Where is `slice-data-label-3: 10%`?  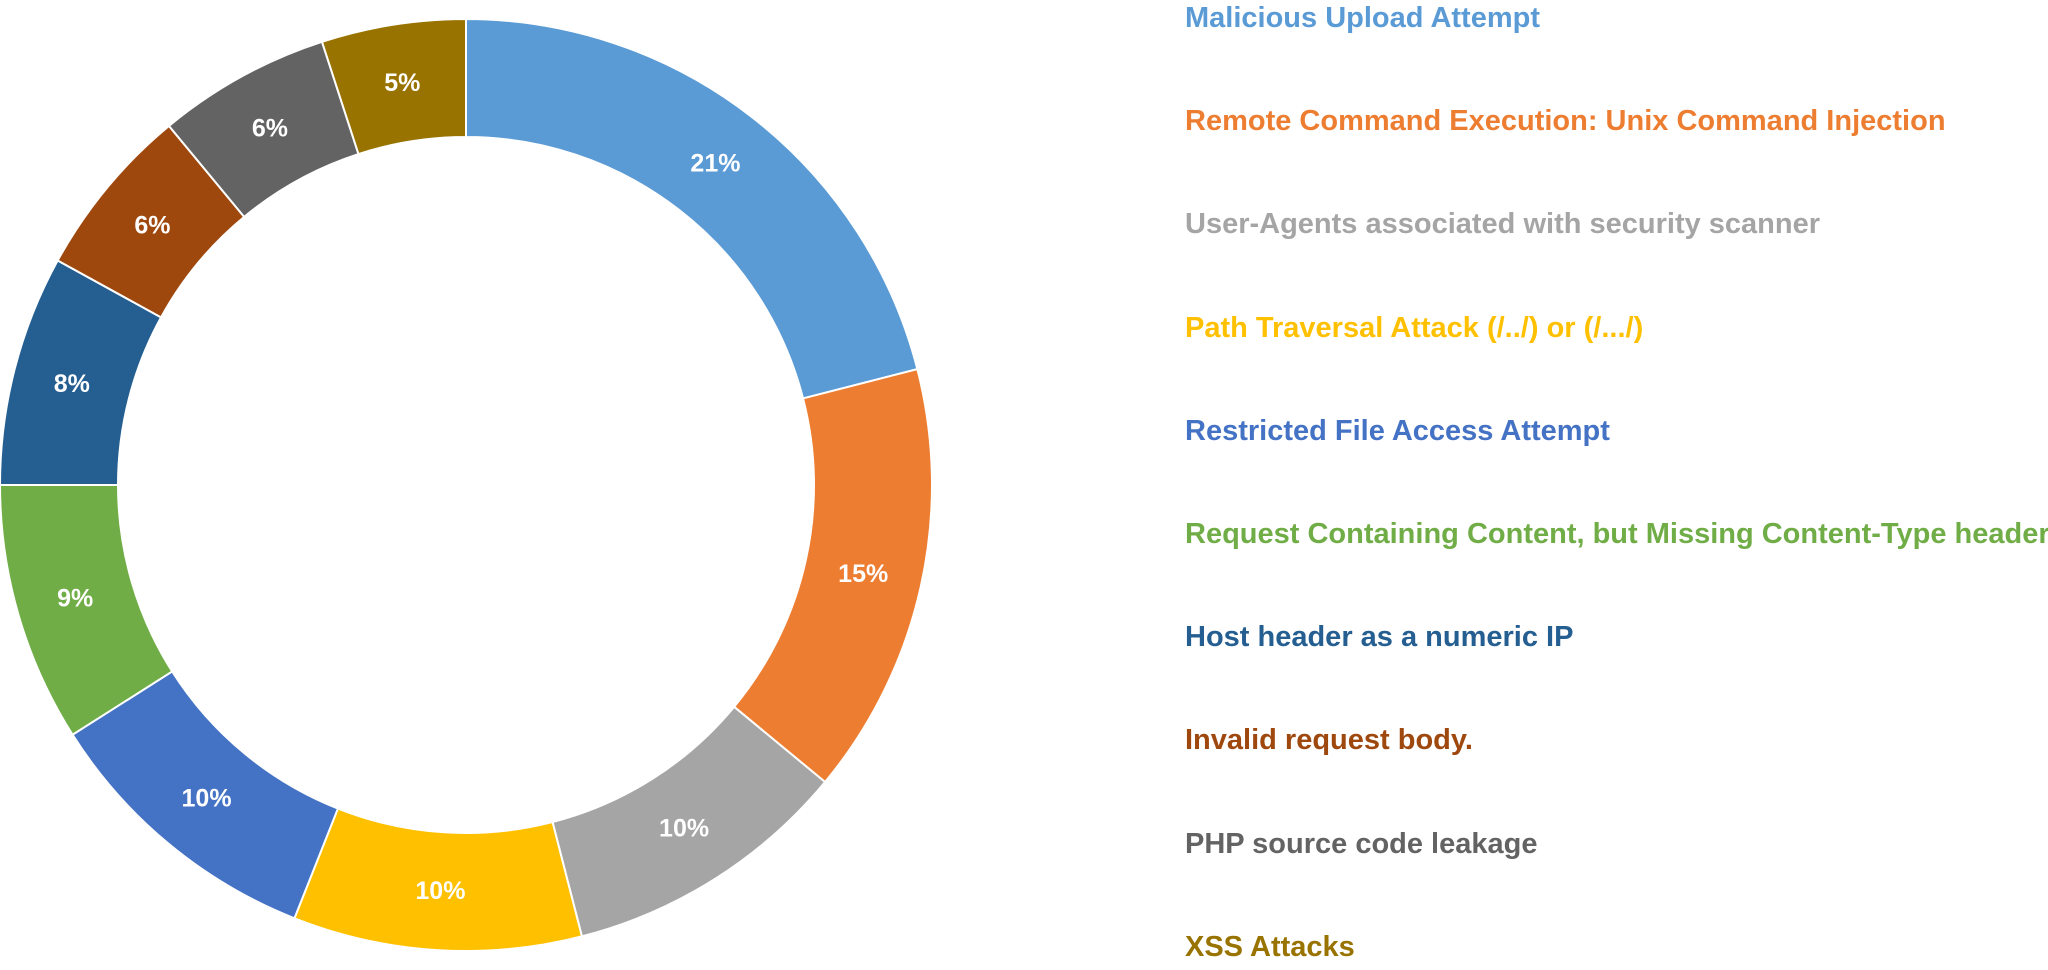
slice-data-label-3: 10% is located at coordinates (684, 829).